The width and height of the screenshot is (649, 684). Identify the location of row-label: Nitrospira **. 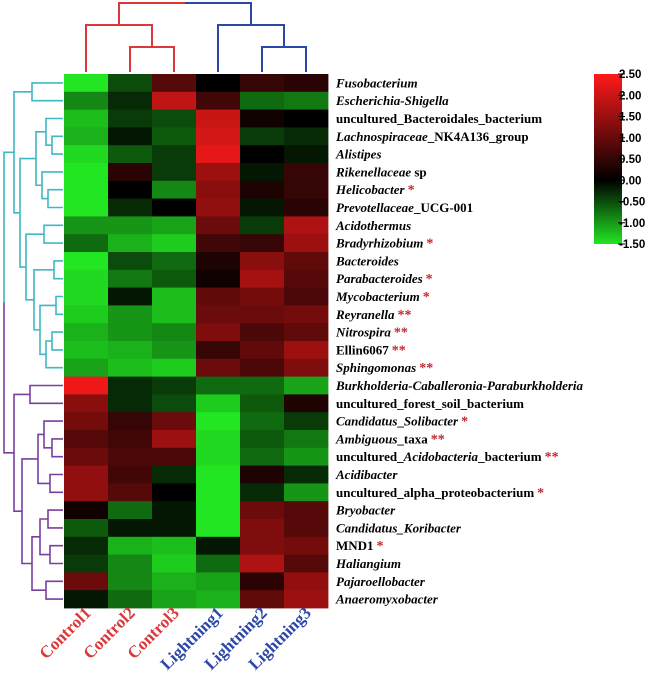
(371, 333).